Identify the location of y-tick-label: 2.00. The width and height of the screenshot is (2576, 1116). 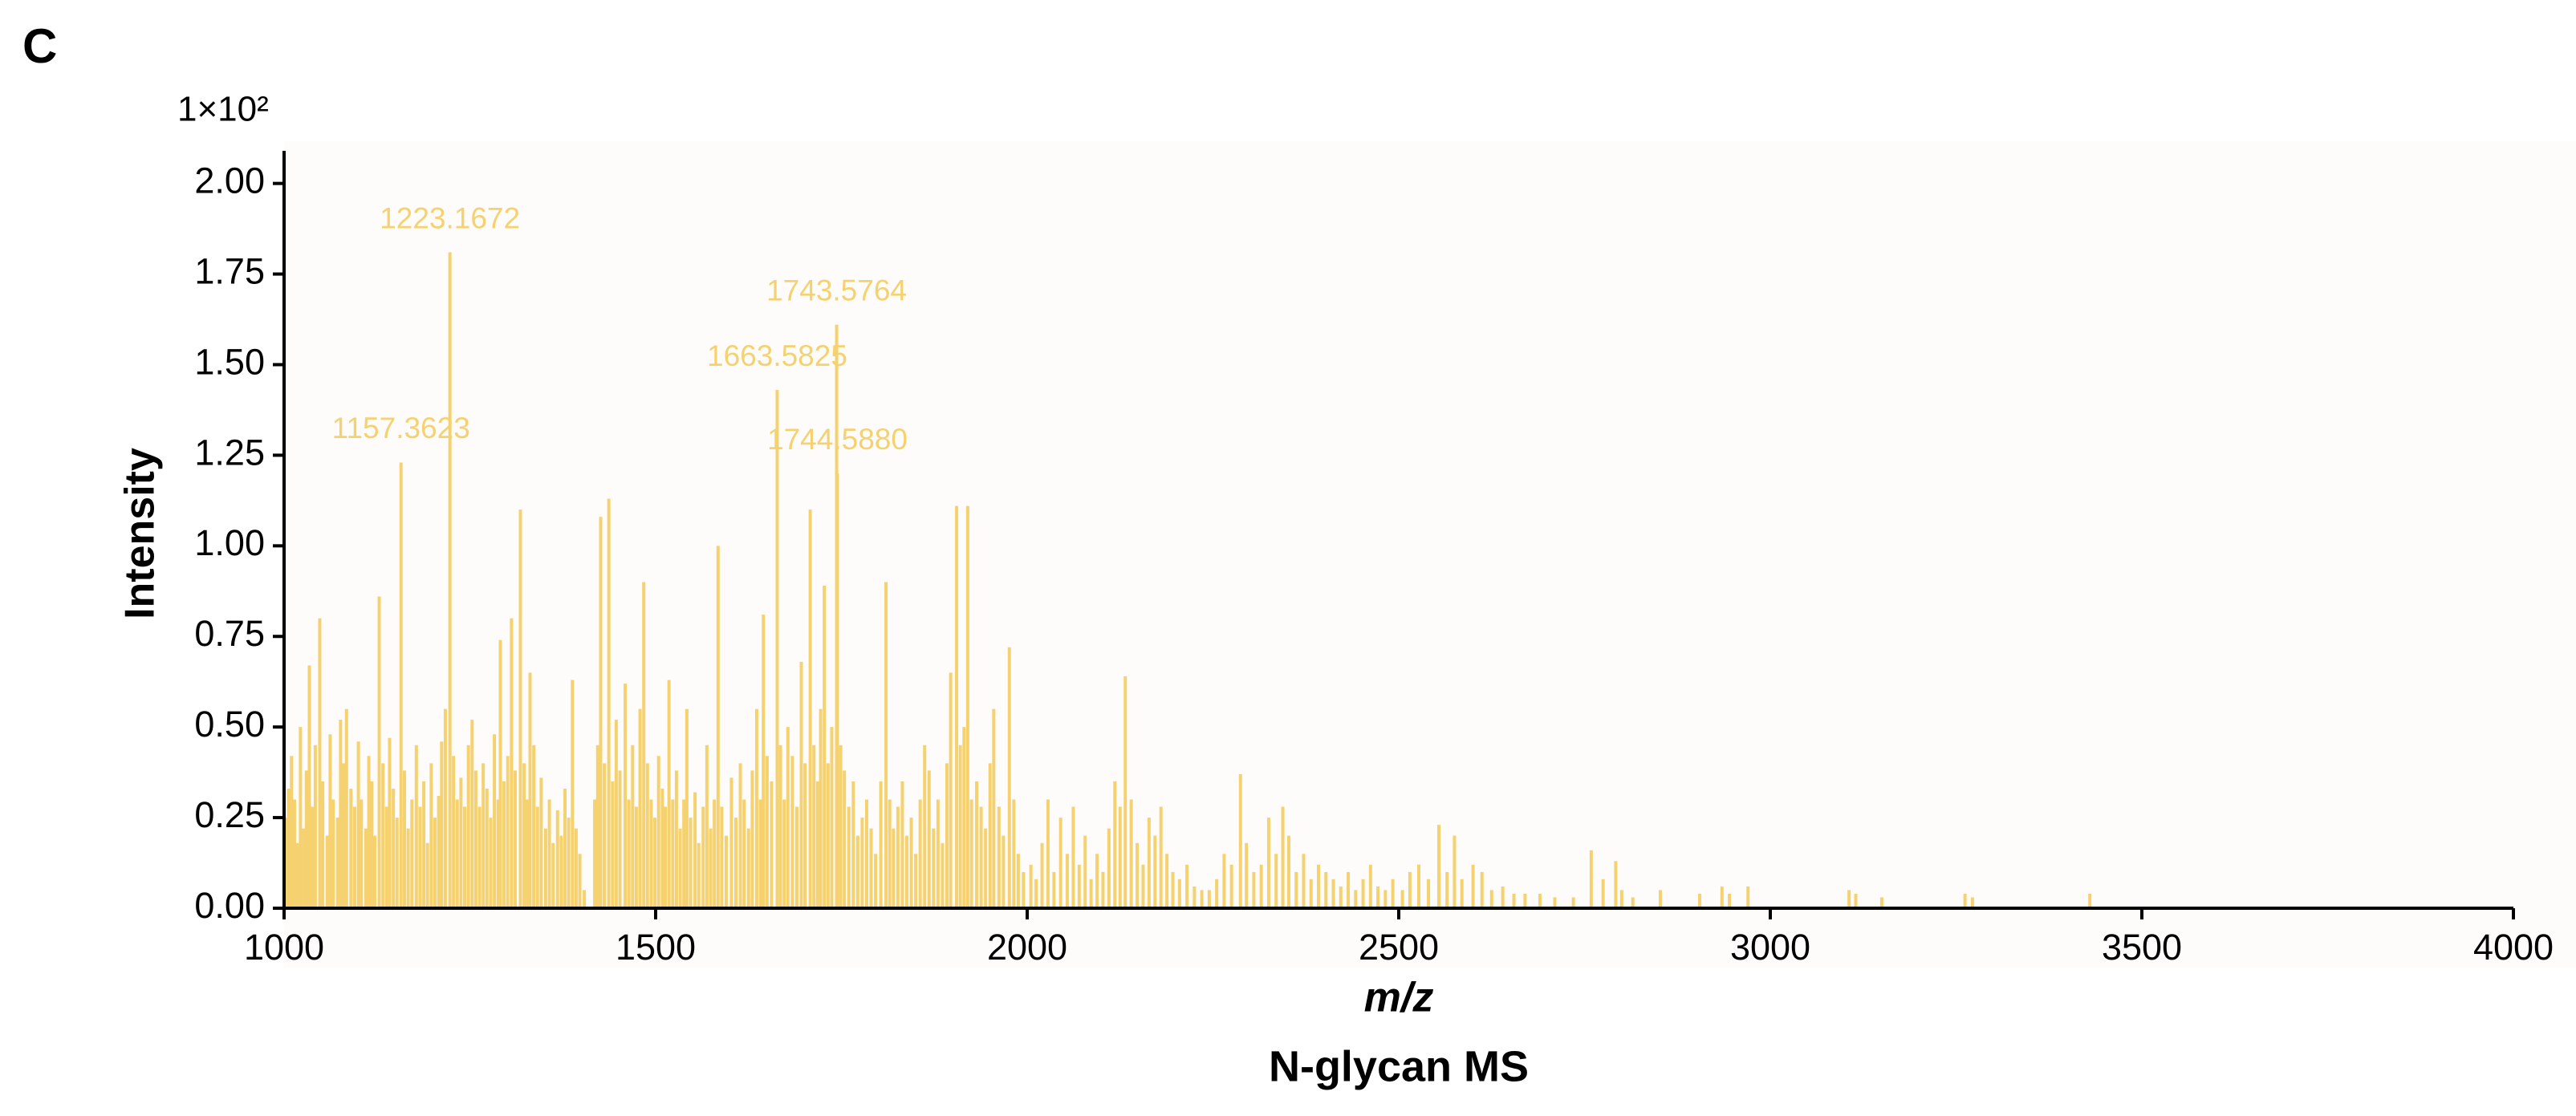
(230, 181).